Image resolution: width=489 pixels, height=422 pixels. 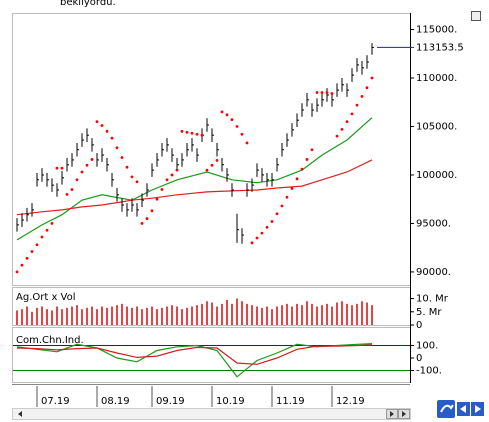 I want to click on y-tick-label: 10. Mr, so click(x=432, y=299).